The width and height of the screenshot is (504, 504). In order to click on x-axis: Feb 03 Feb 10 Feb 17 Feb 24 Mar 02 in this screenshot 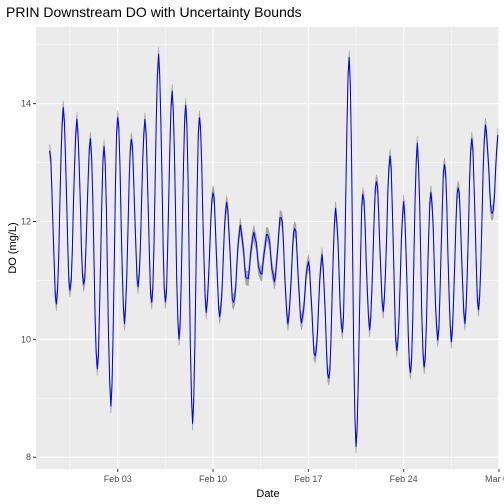, I will do `click(304, 476)`.